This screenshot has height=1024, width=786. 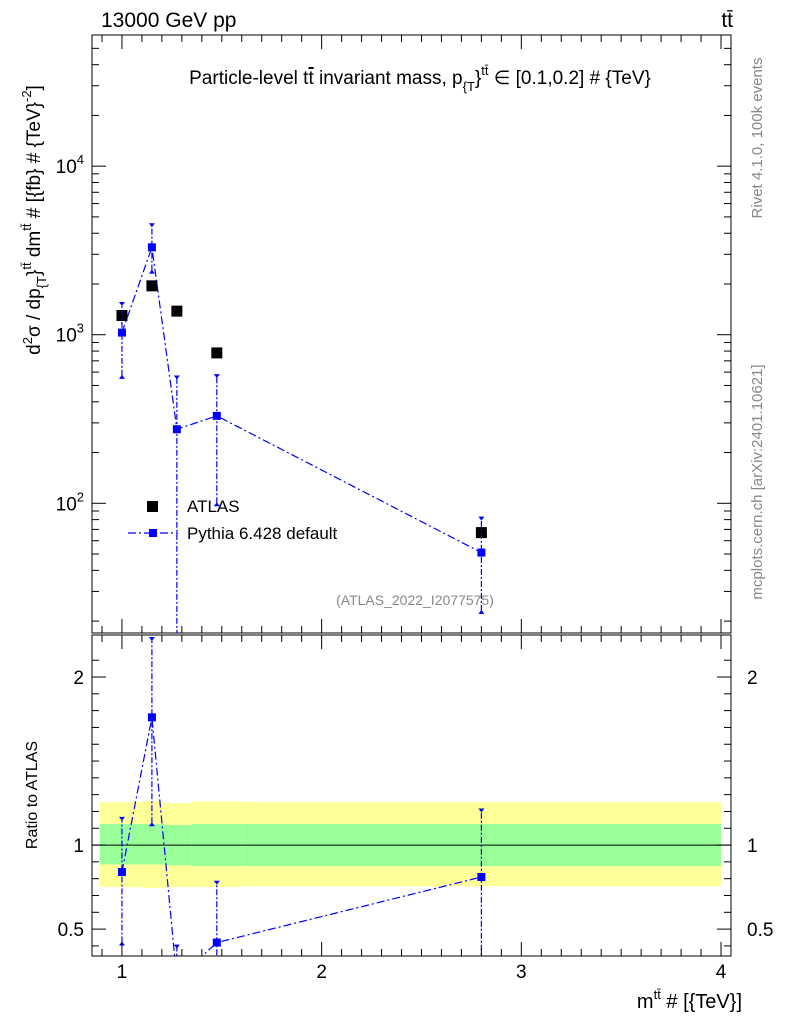 I want to click on x-tick-label-4: 4, so click(x=721, y=972).